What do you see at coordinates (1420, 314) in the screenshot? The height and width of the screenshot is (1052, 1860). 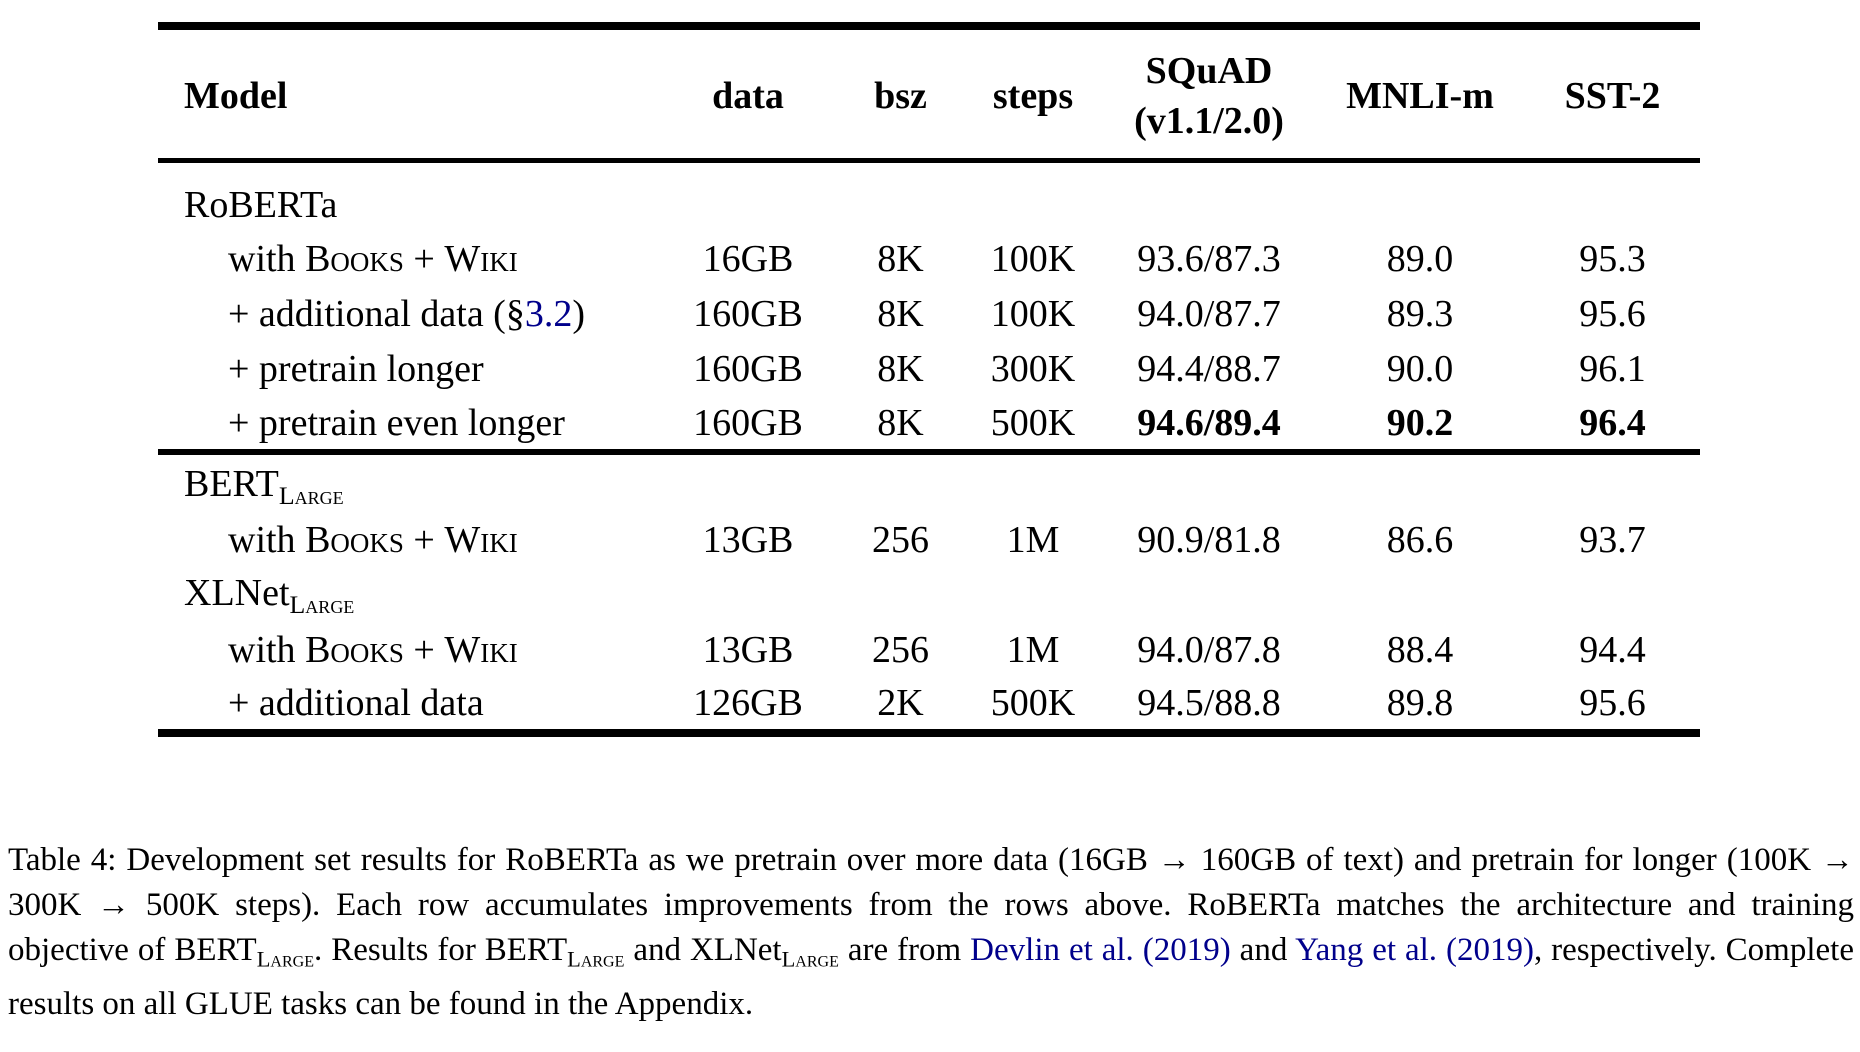 I see `cell-mnli: 89.3` at bounding box center [1420, 314].